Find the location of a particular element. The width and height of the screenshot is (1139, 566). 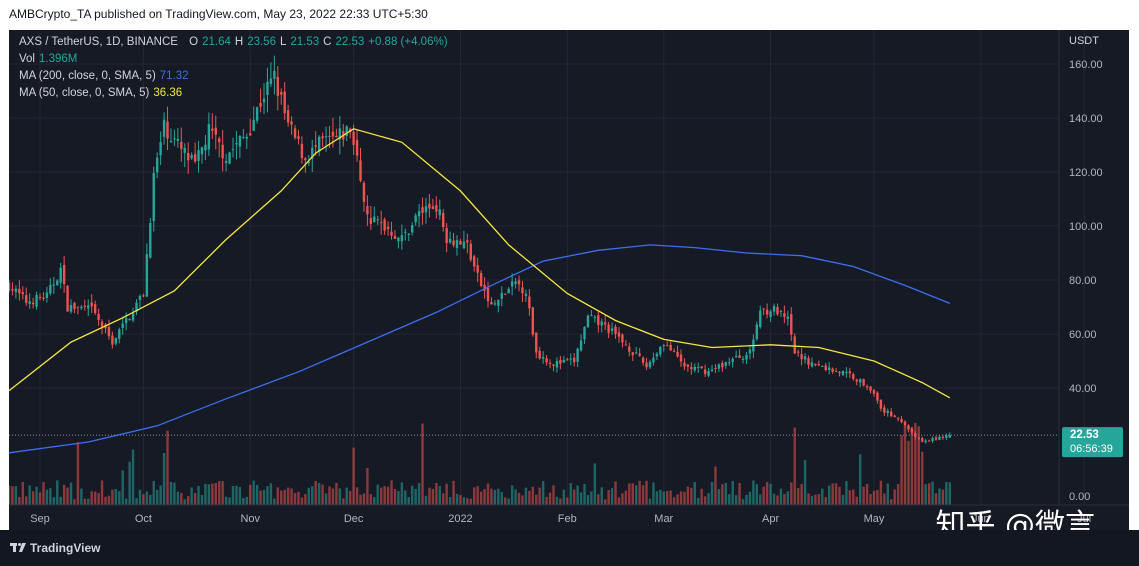

tradingview-logo: TradingView is located at coordinates (55, 548).